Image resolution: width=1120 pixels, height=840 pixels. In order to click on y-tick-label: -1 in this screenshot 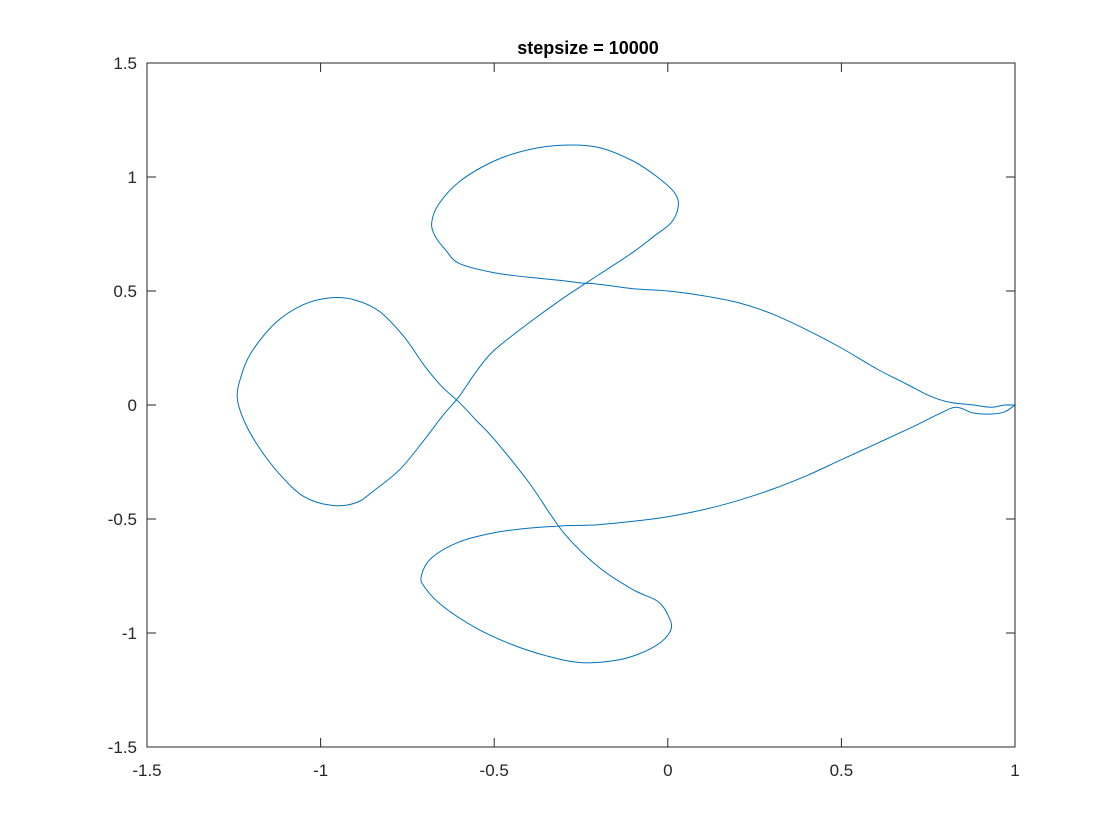, I will do `click(129, 633)`.